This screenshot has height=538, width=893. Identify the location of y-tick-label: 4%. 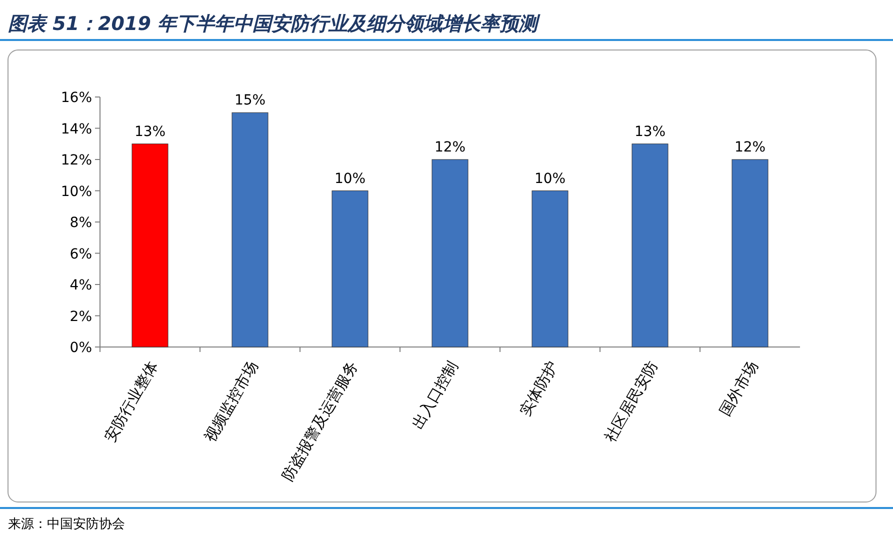
(81, 286).